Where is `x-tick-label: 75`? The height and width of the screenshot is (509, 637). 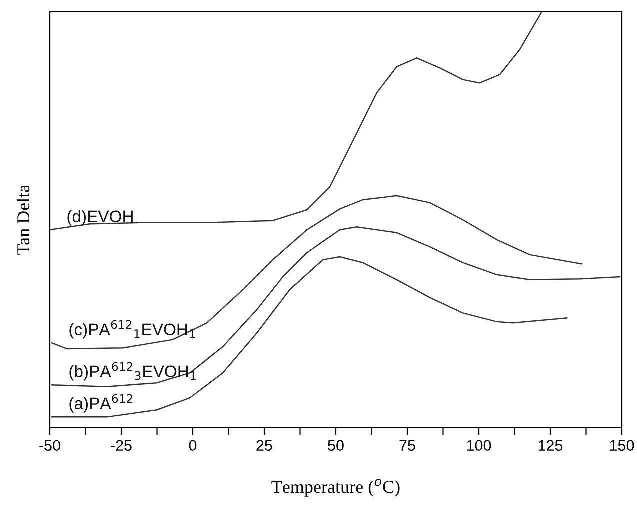 x-tick-label: 75 is located at coordinates (408, 446).